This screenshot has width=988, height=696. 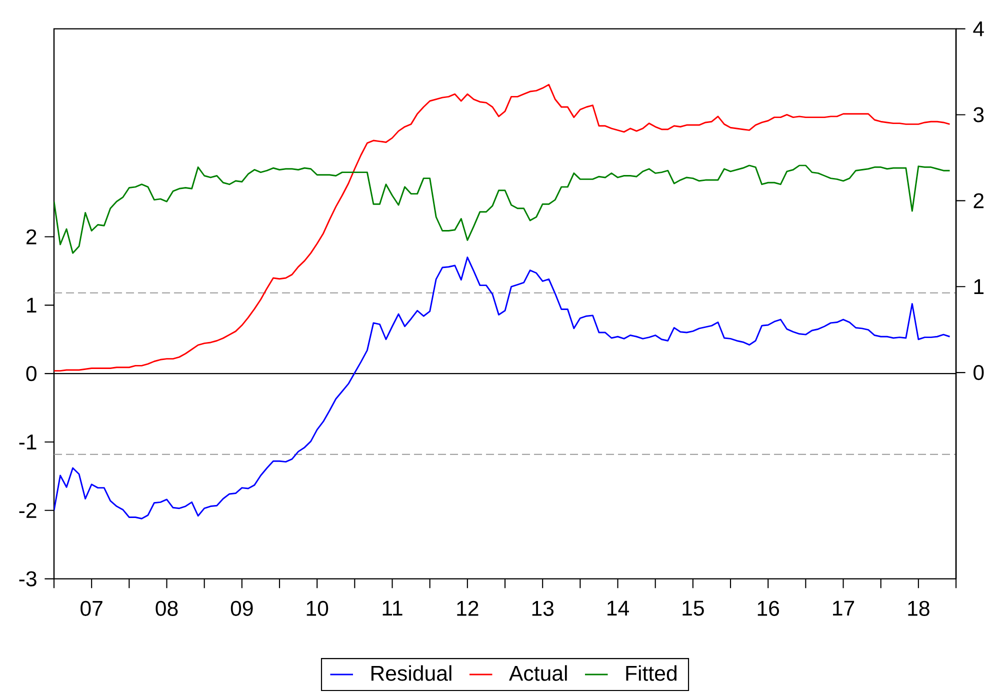 I want to click on y2-tick-label: 0, so click(x=979, y=372).